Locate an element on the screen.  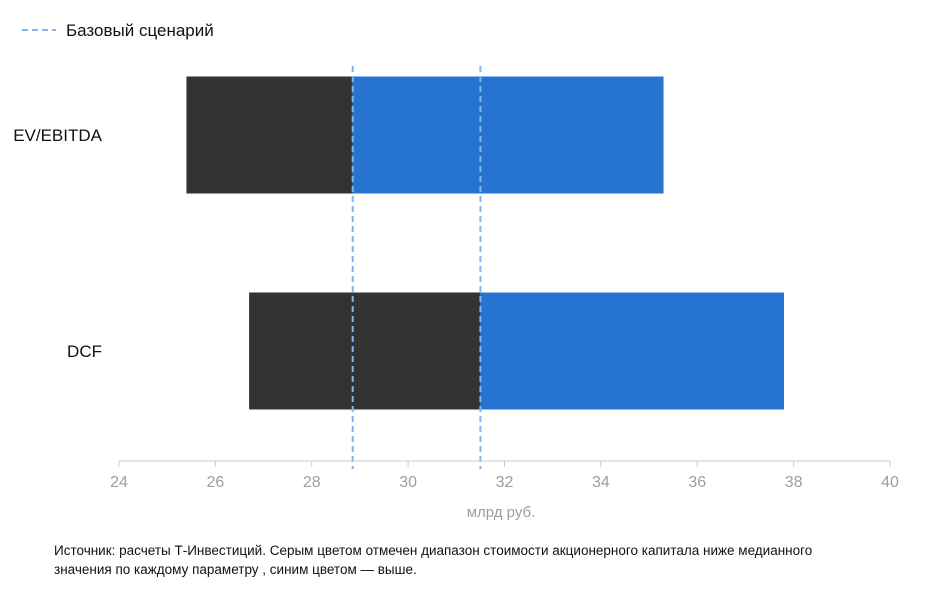
x-tick-label-38: 38 is located at coordinates (794, 482).